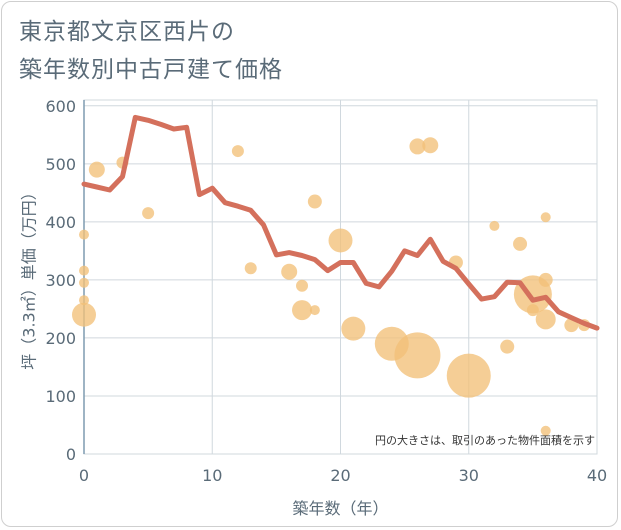 This screenshot has height=530, width=621. What do you see at coordinates (151, 51) in the screenshot?
I see `chart-title: 東京都文京区西片の 築年数別中古戸建て価格` at bounding box center [151, 51].